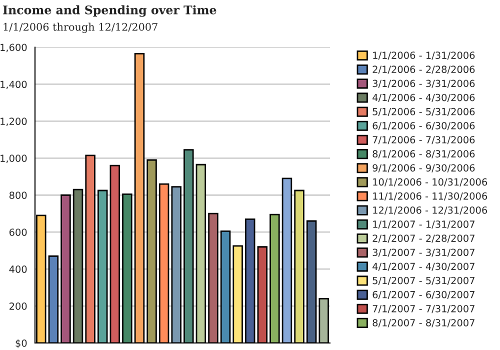 This screenshot has height=350, width=500. Describe the element at coordinates (423, 224) in the screenshot. I see `legend-label: 1/1/2007 - 1/31/2007` at that location.